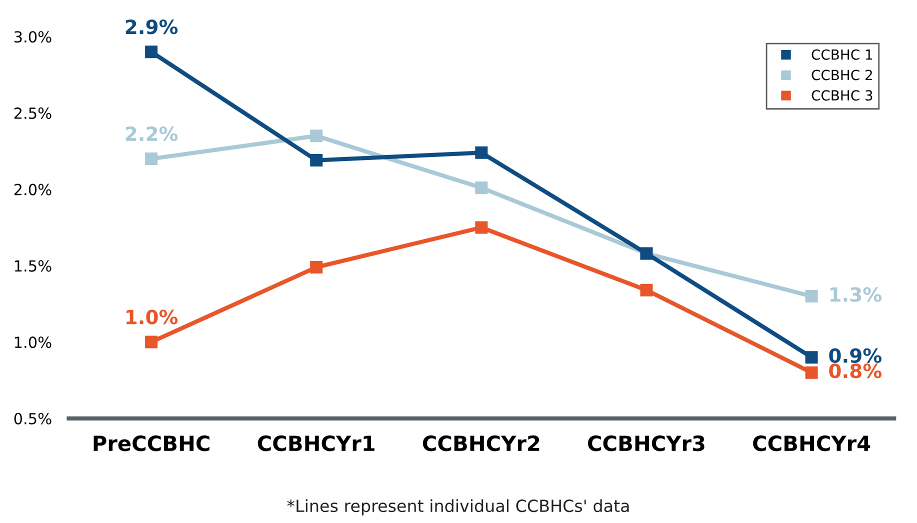 The width and height of the screenshot is (917, 523). I want to click on x-tick-label: CCBHCYr1, so click(316, 443).